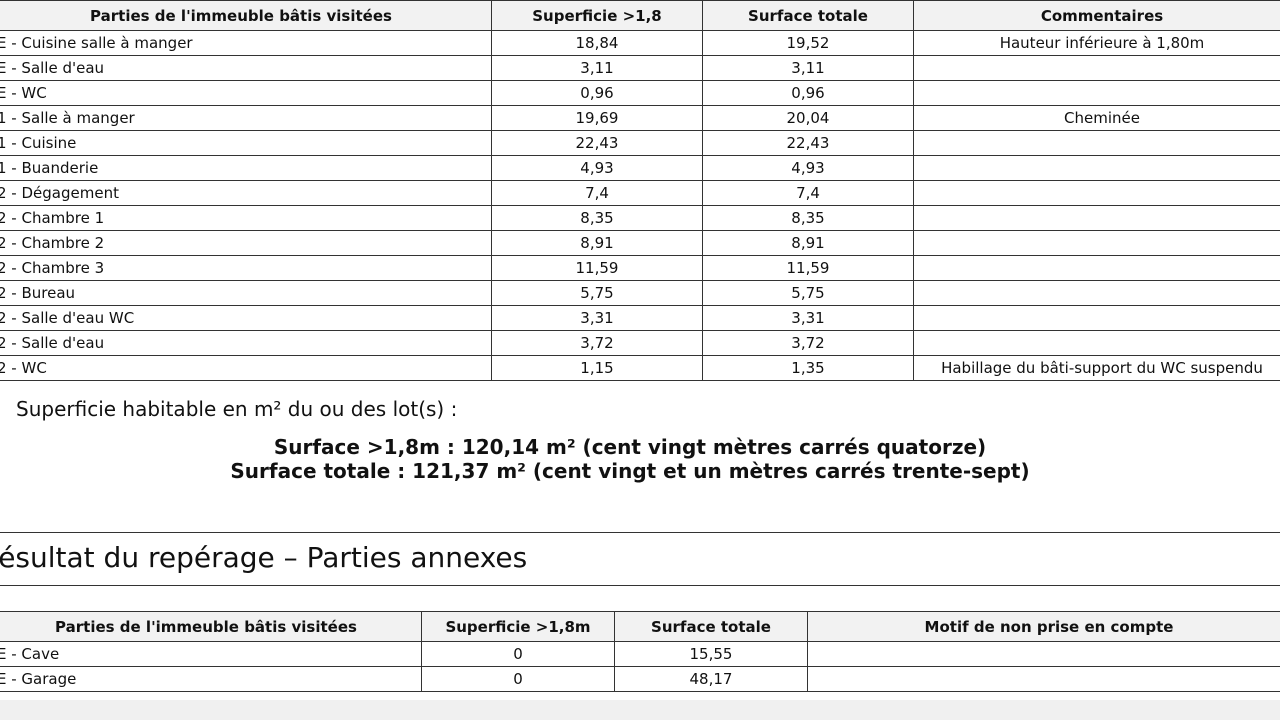  What do you see at coordinates (518, 626) in the screenshot?
I see `header-cell: Superficie >1,8m` at bounding box center [518, 626].